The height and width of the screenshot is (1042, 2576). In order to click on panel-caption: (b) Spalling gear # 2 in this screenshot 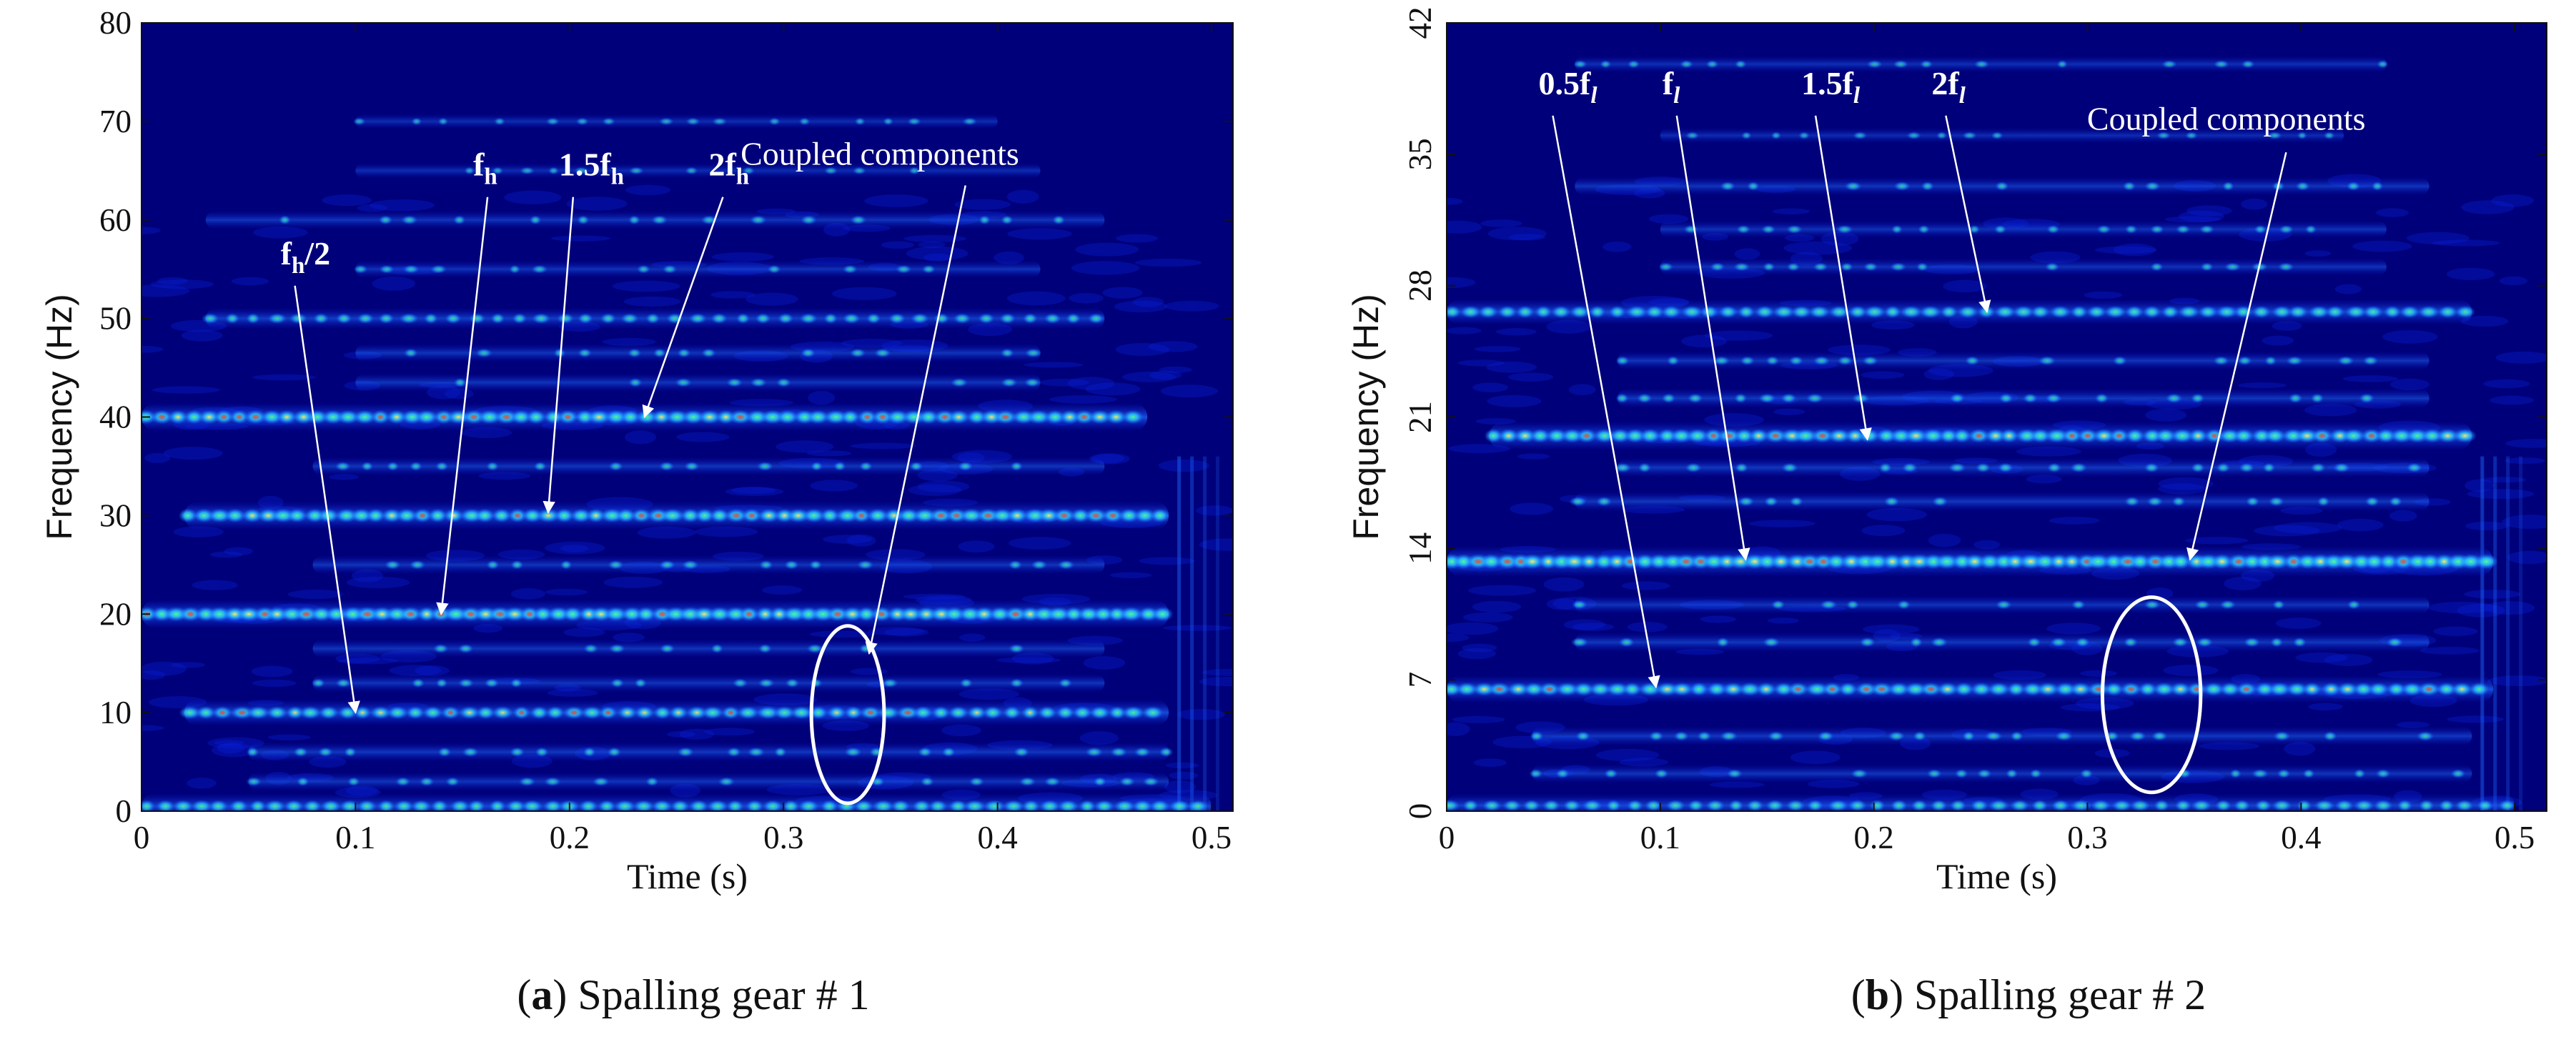, I will do `click(2029, 994)`.